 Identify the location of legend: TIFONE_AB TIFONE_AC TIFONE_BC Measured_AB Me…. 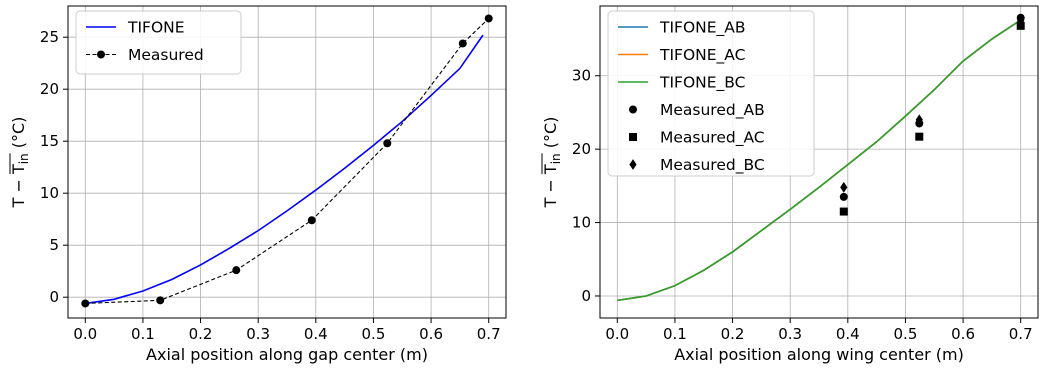
(711, 93).